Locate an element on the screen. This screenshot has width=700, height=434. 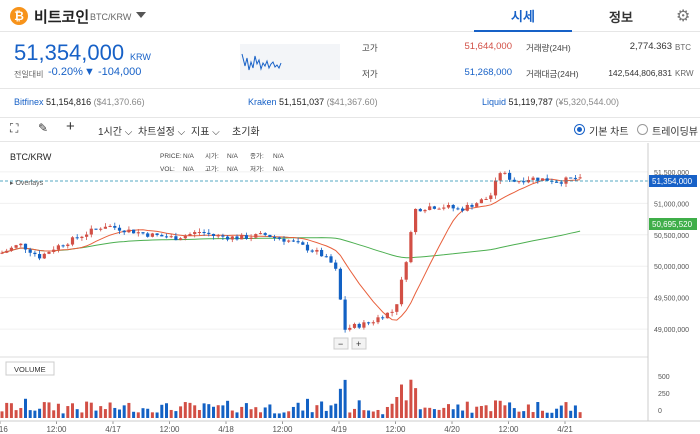
svg-text: 시가: is located at coordinates (212, 155).